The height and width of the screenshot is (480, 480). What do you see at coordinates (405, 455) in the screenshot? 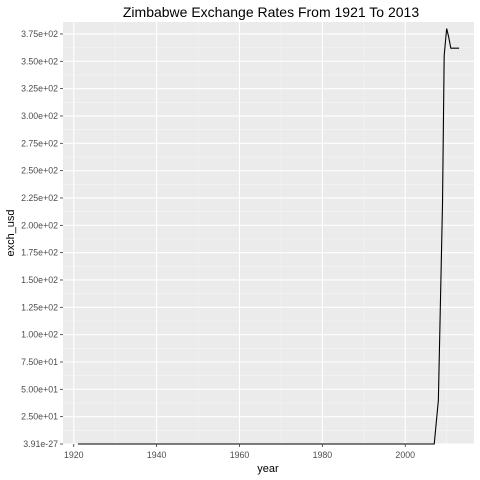
I see `x-tick-label: 2000` at bounding box center [405, 455].